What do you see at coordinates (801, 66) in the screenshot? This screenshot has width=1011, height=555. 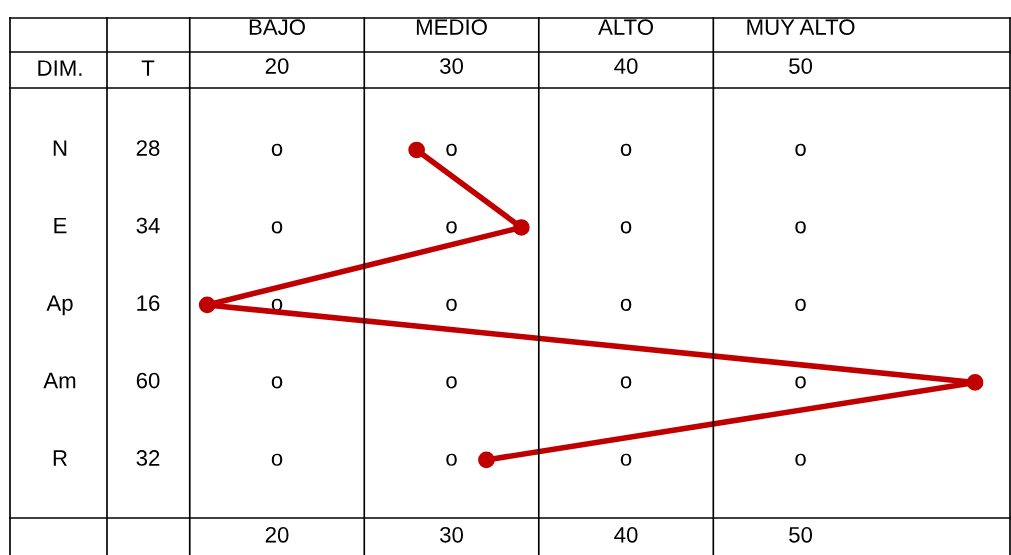 I see `x2-tick-label: 50` at bounding box center [801, 66].